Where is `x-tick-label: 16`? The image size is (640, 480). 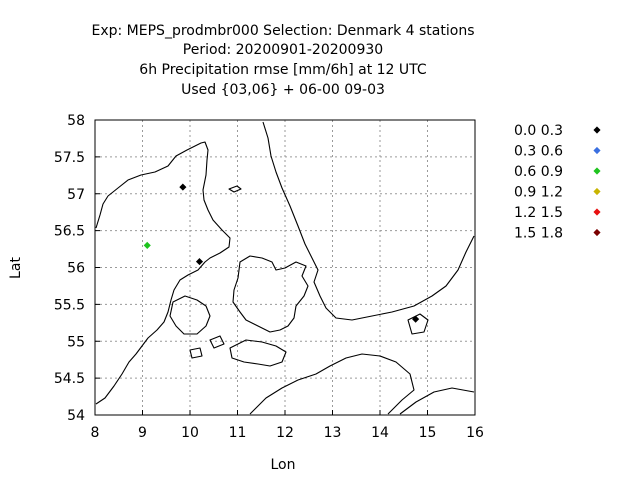 x-tick-label: 16 is located at coordinates (475, 433).